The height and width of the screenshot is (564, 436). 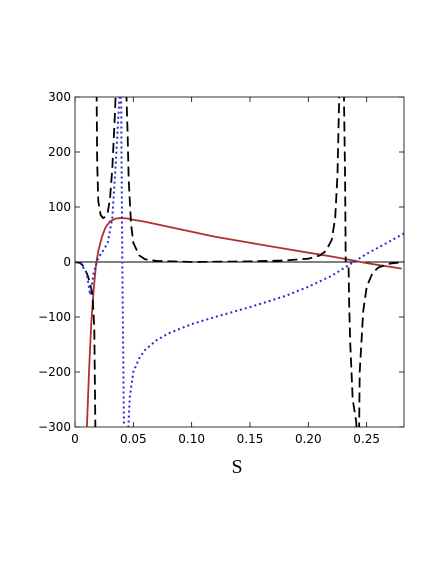 What do you see at coordinates (54, 427) in the screenshot?
I see `y-tick-label: −300` at bounding box center [54, 427].